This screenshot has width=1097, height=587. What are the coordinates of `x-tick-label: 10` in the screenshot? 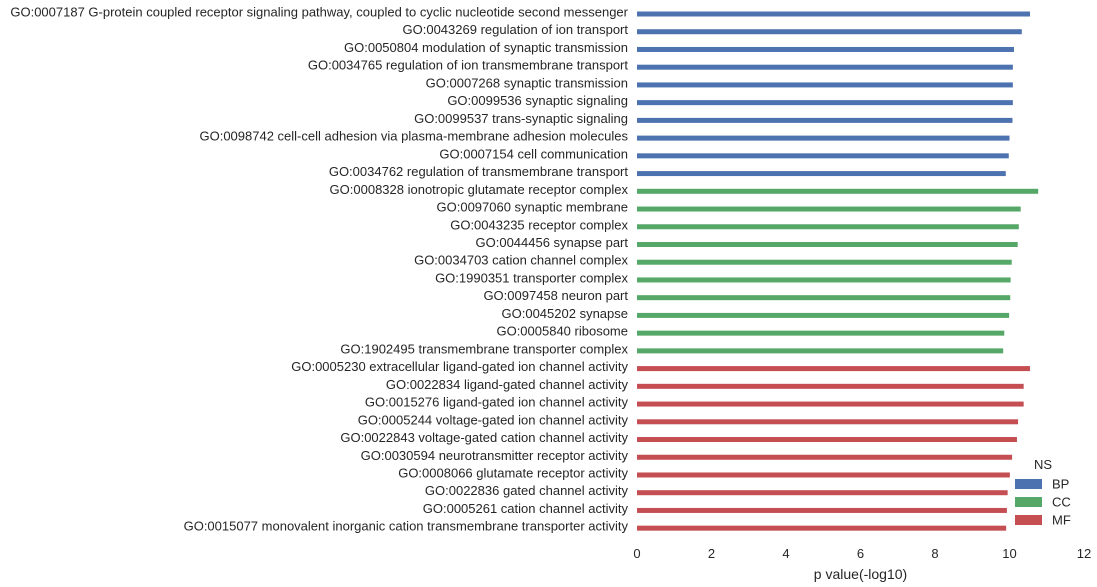 It's located at (1009, 553).